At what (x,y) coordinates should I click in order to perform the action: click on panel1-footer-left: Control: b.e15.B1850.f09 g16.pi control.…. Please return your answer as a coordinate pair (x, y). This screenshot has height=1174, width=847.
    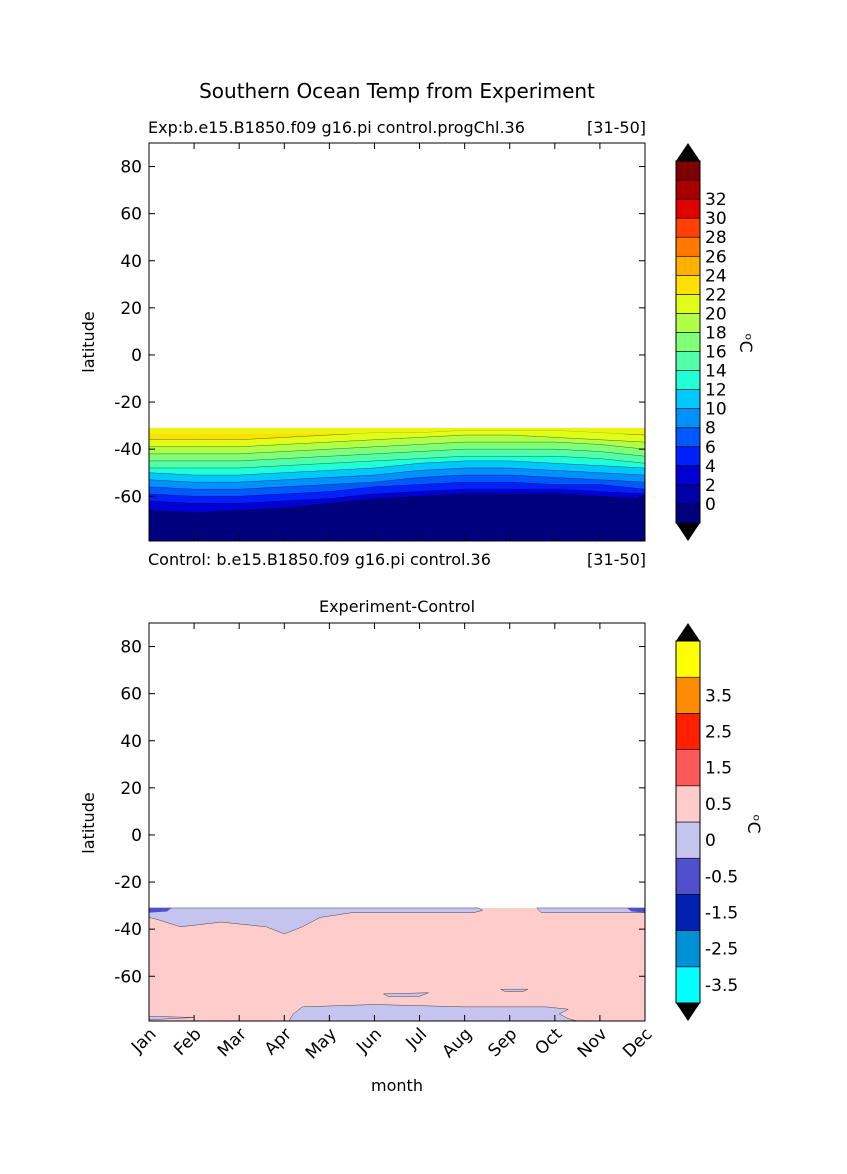
    Looking at the image, I should click on (319, 559).